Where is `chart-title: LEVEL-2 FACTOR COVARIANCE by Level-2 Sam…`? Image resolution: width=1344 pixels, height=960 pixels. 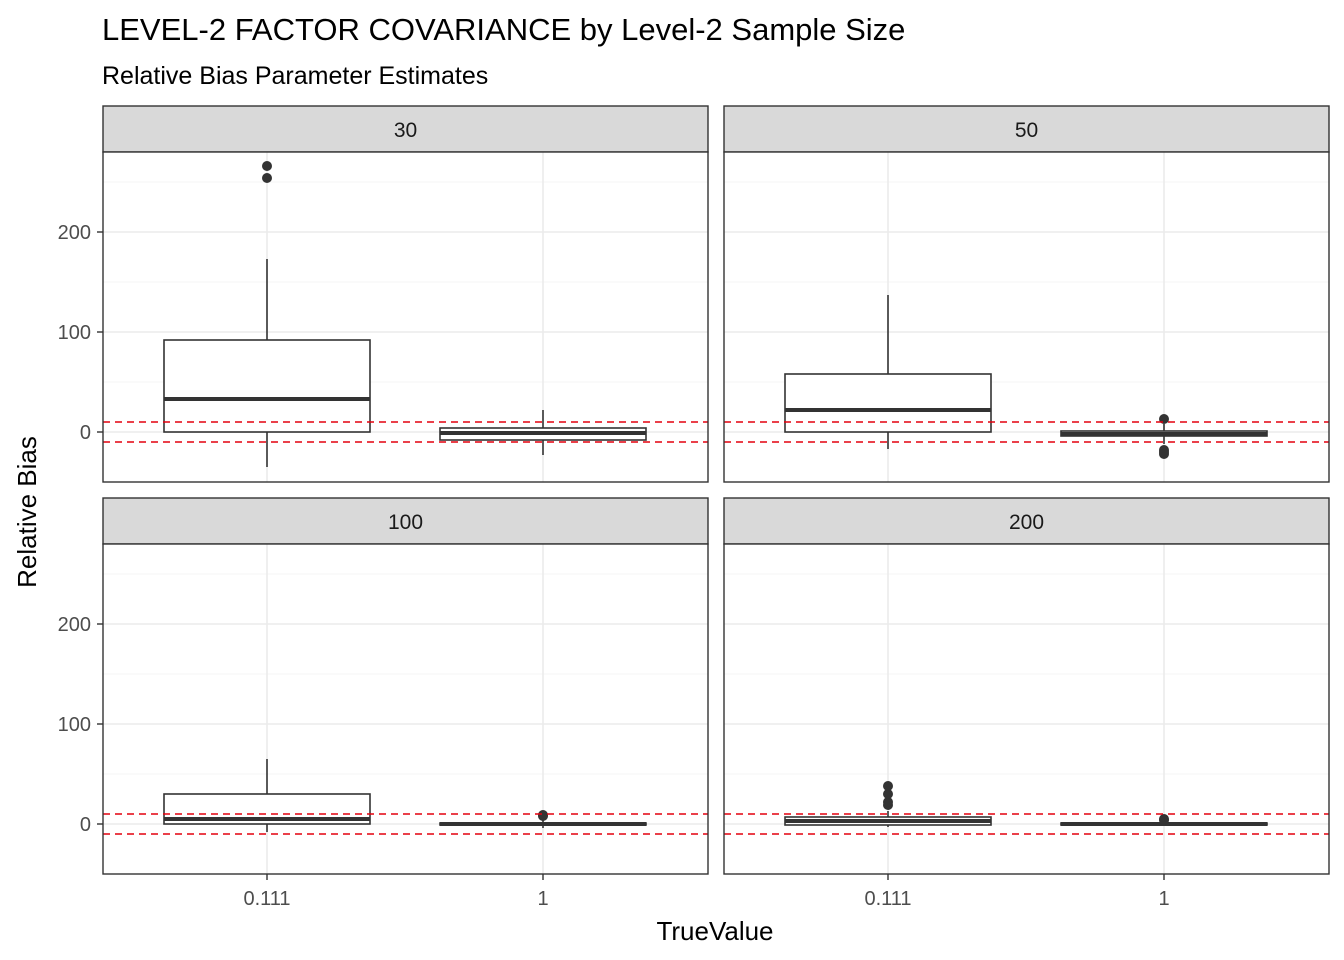
chart-title: LEVEL-2 FACTOR COVARIANCE by Level-2 Sam… is located at coordinates (503, 29).